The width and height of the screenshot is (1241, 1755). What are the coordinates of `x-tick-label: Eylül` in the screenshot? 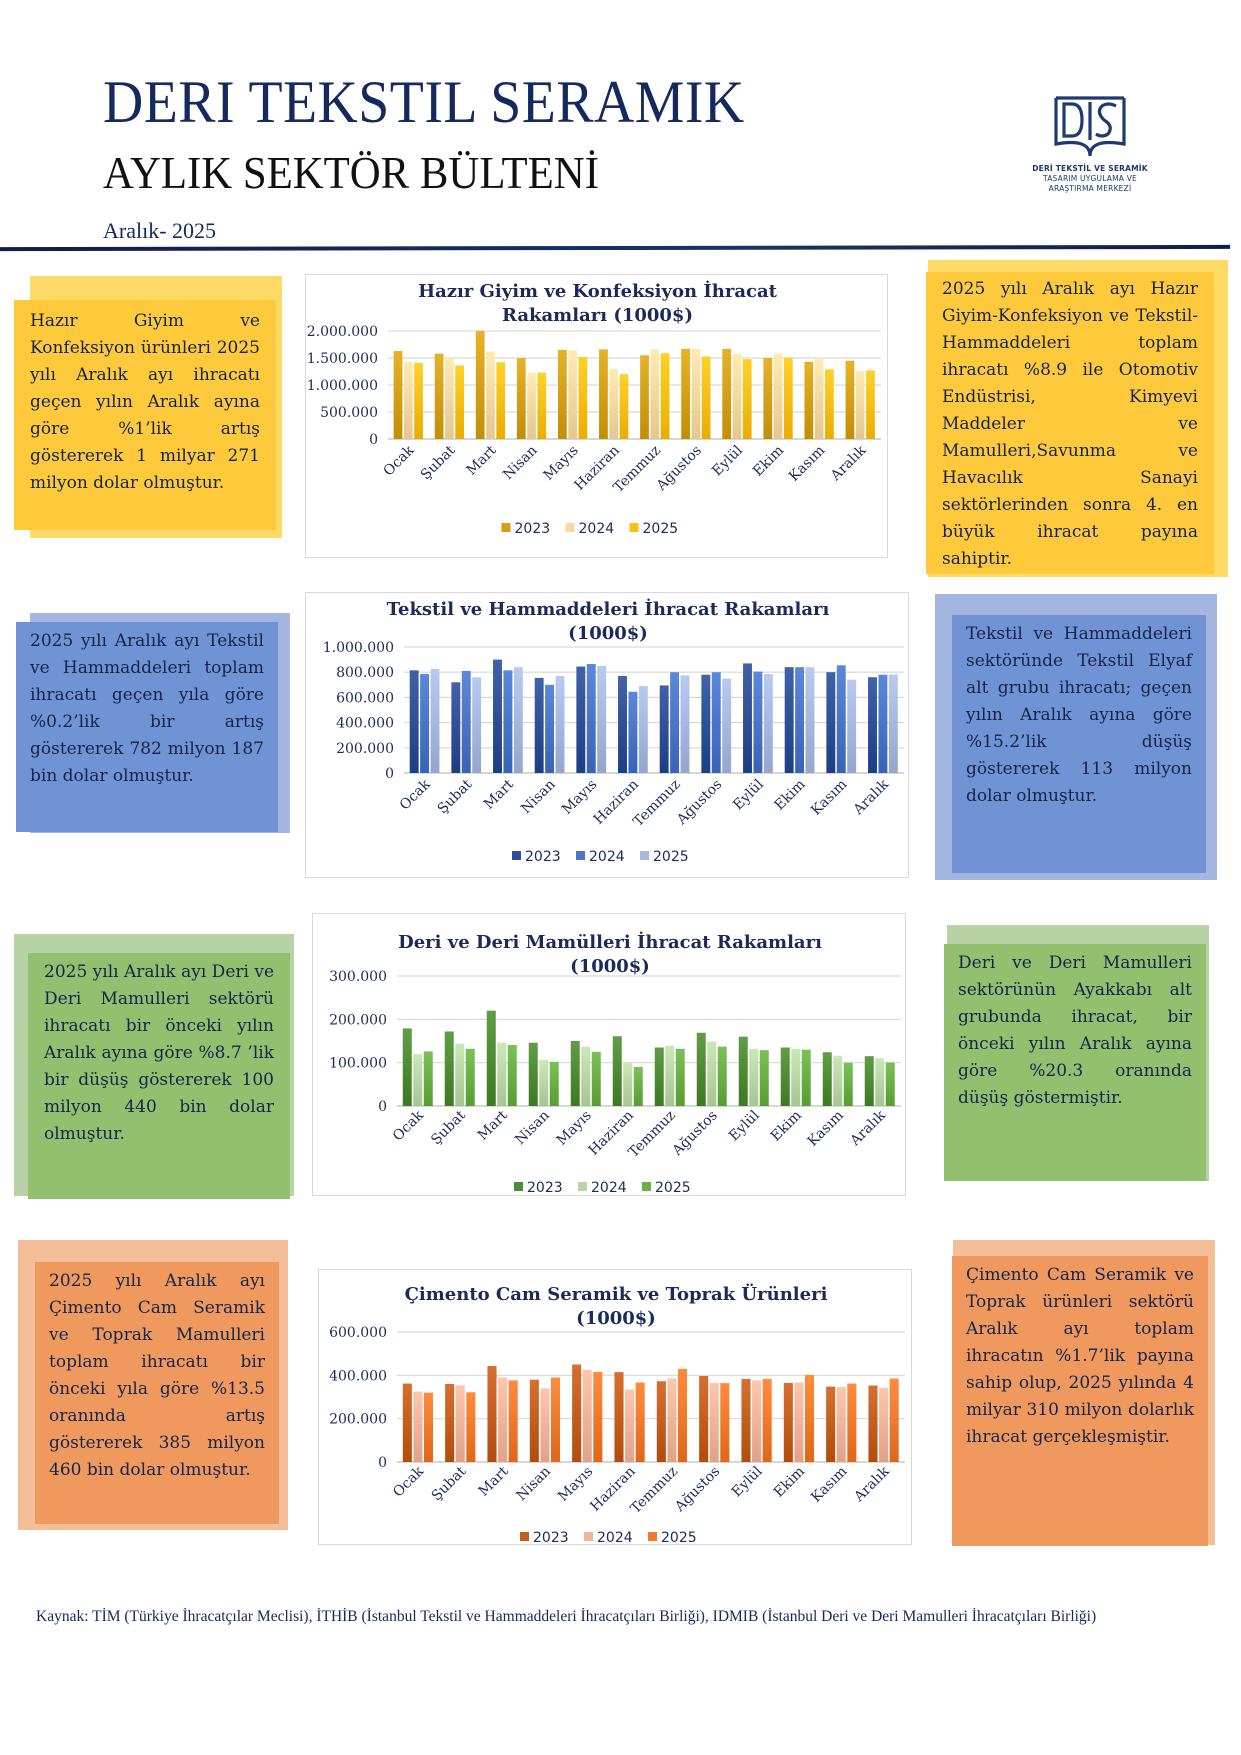 It's located at (747, 1481).